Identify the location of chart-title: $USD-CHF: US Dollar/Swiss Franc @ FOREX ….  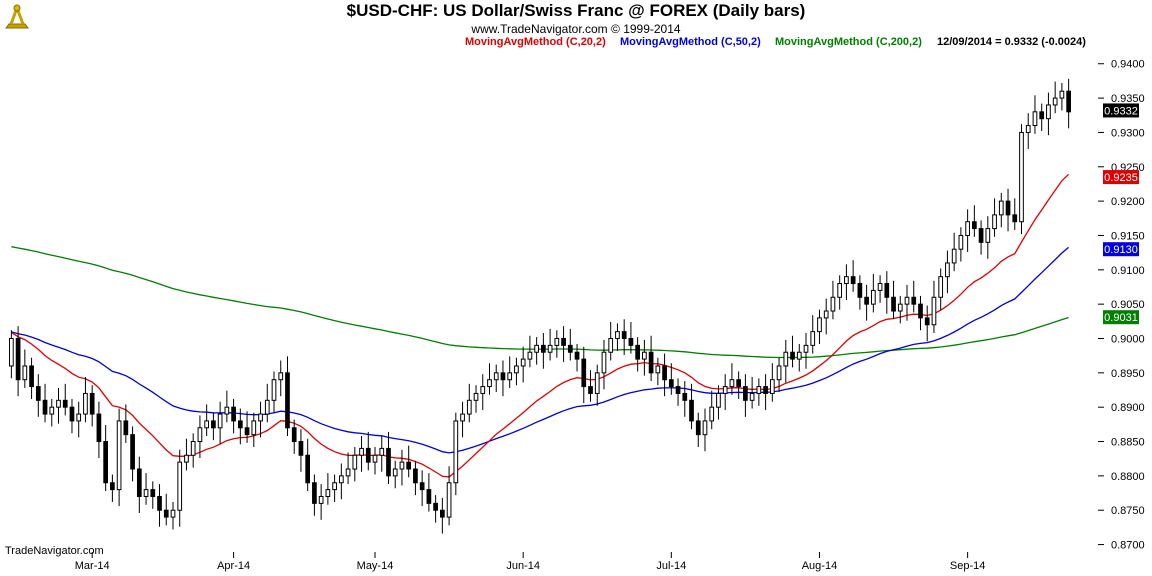
(576, 10).